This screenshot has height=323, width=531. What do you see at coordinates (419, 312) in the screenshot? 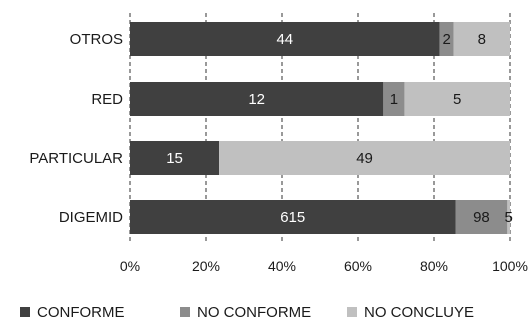
I see `legend-label: NO CONCLUYE` at bounding box center [419, 312].